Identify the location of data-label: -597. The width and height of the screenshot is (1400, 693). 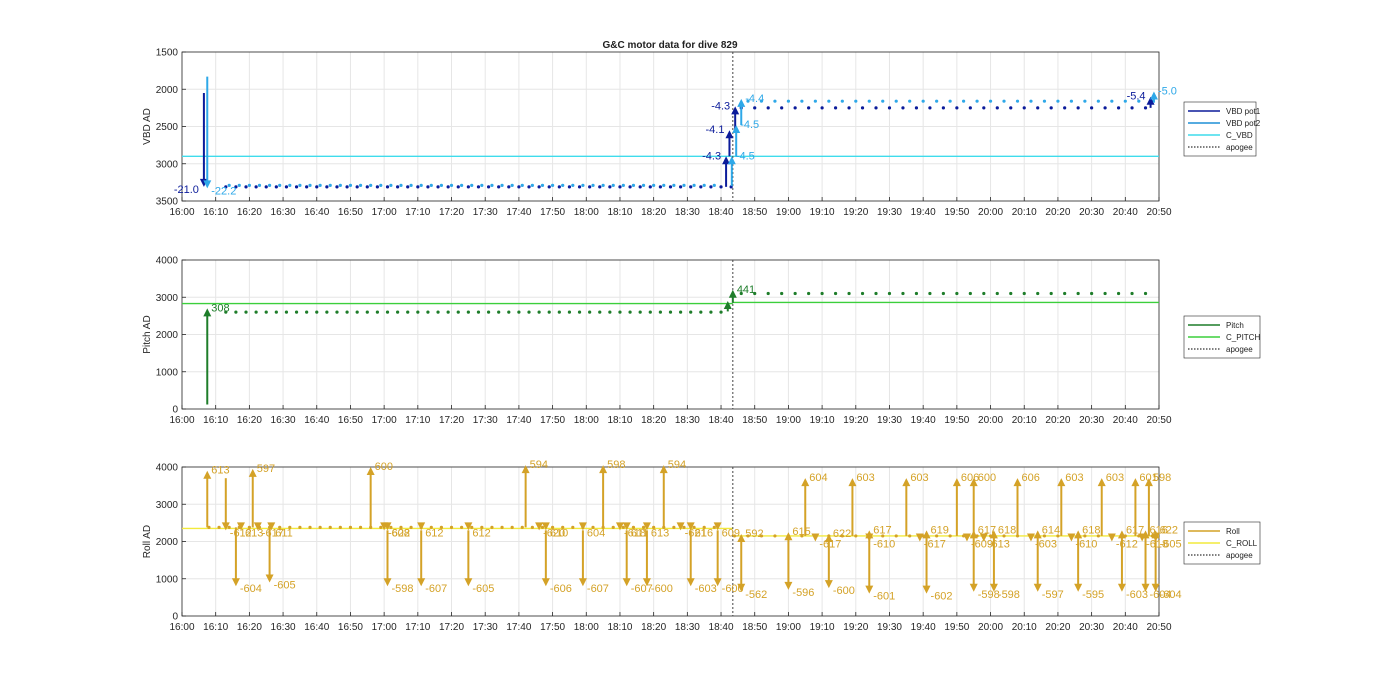
(1053, 595).